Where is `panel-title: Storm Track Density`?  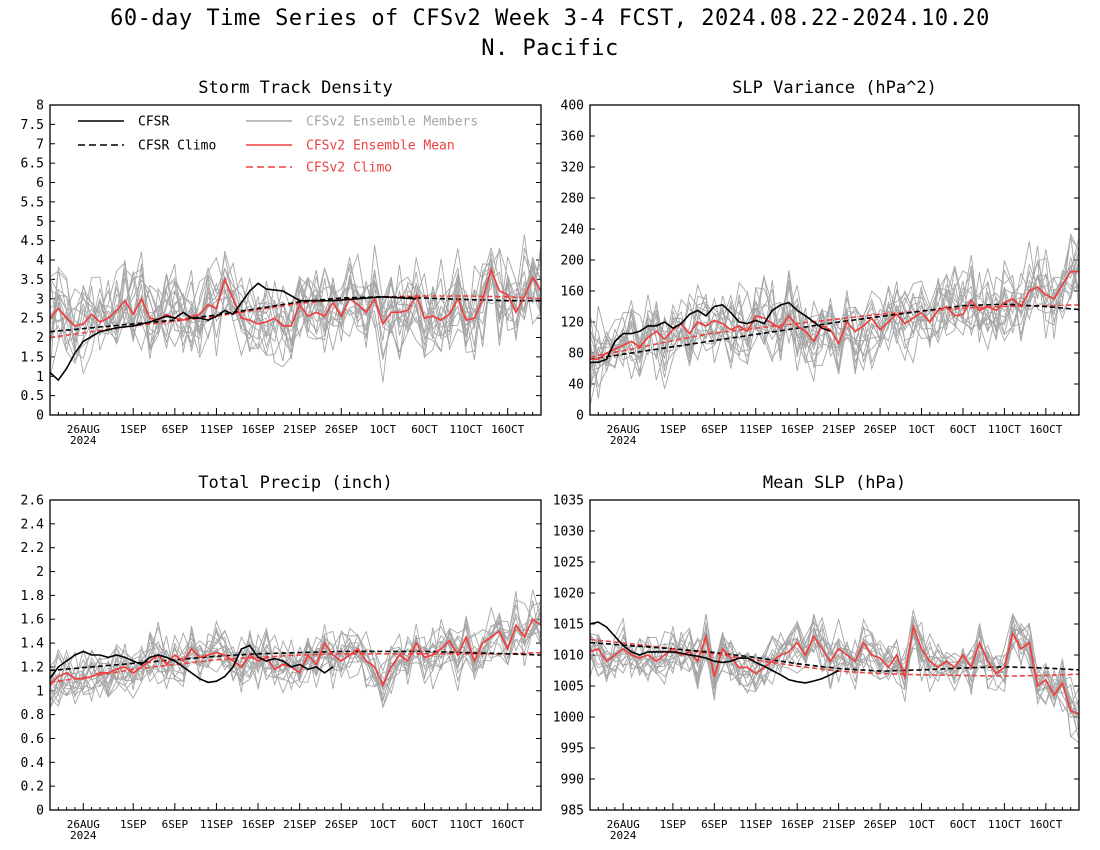 panel-title: Storm Track Density is located at coordinates (295, 88).